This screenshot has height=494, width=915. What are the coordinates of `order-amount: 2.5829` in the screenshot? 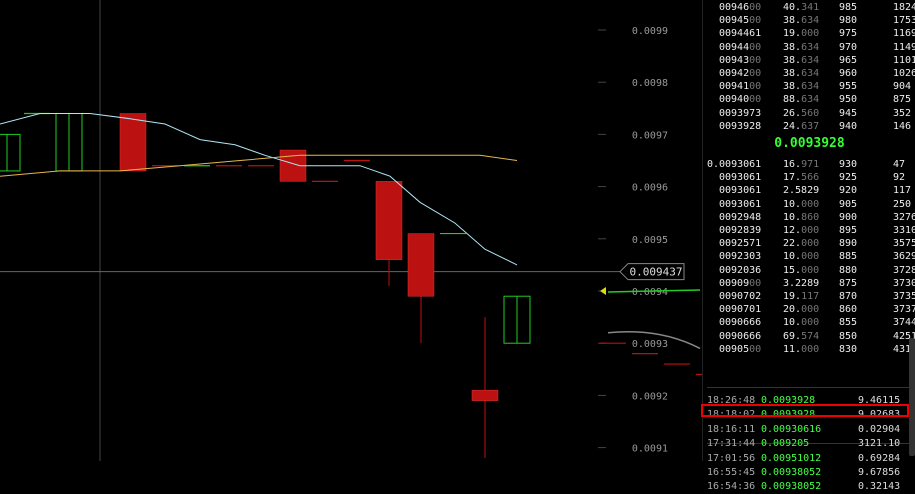 It's located at (801, 190).